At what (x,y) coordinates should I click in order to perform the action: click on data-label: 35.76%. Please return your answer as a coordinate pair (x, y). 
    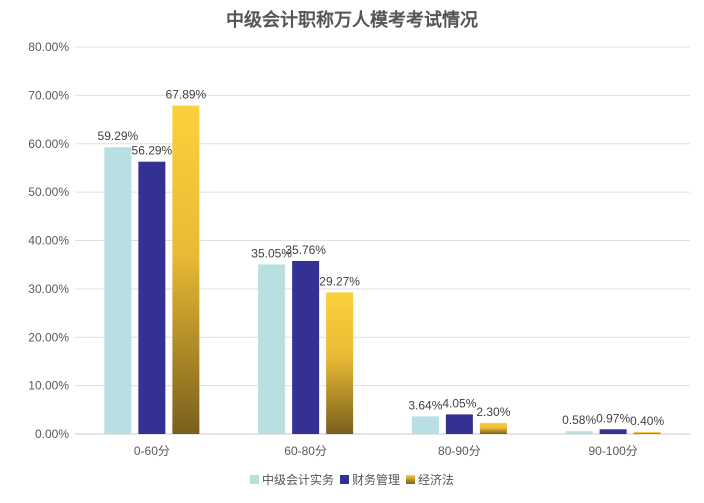
    Looking at the image, I should click on (305, 250).